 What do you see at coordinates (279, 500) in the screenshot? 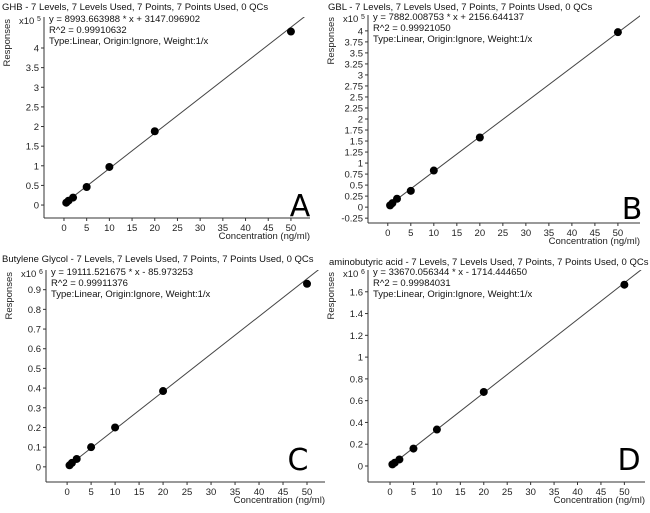
I see `x-axis-label: Concentration (ng/ml)` at bounding box center [279, 500].